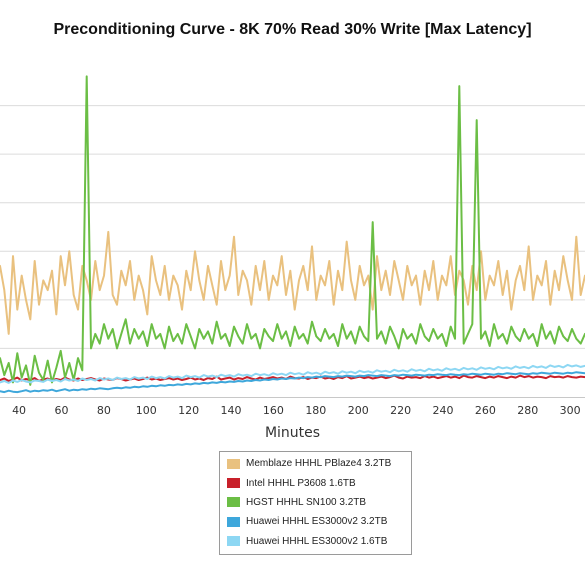 This screenshot has width=585, height=574. I want to click on x-tick-label: 80, so click(104, 410).